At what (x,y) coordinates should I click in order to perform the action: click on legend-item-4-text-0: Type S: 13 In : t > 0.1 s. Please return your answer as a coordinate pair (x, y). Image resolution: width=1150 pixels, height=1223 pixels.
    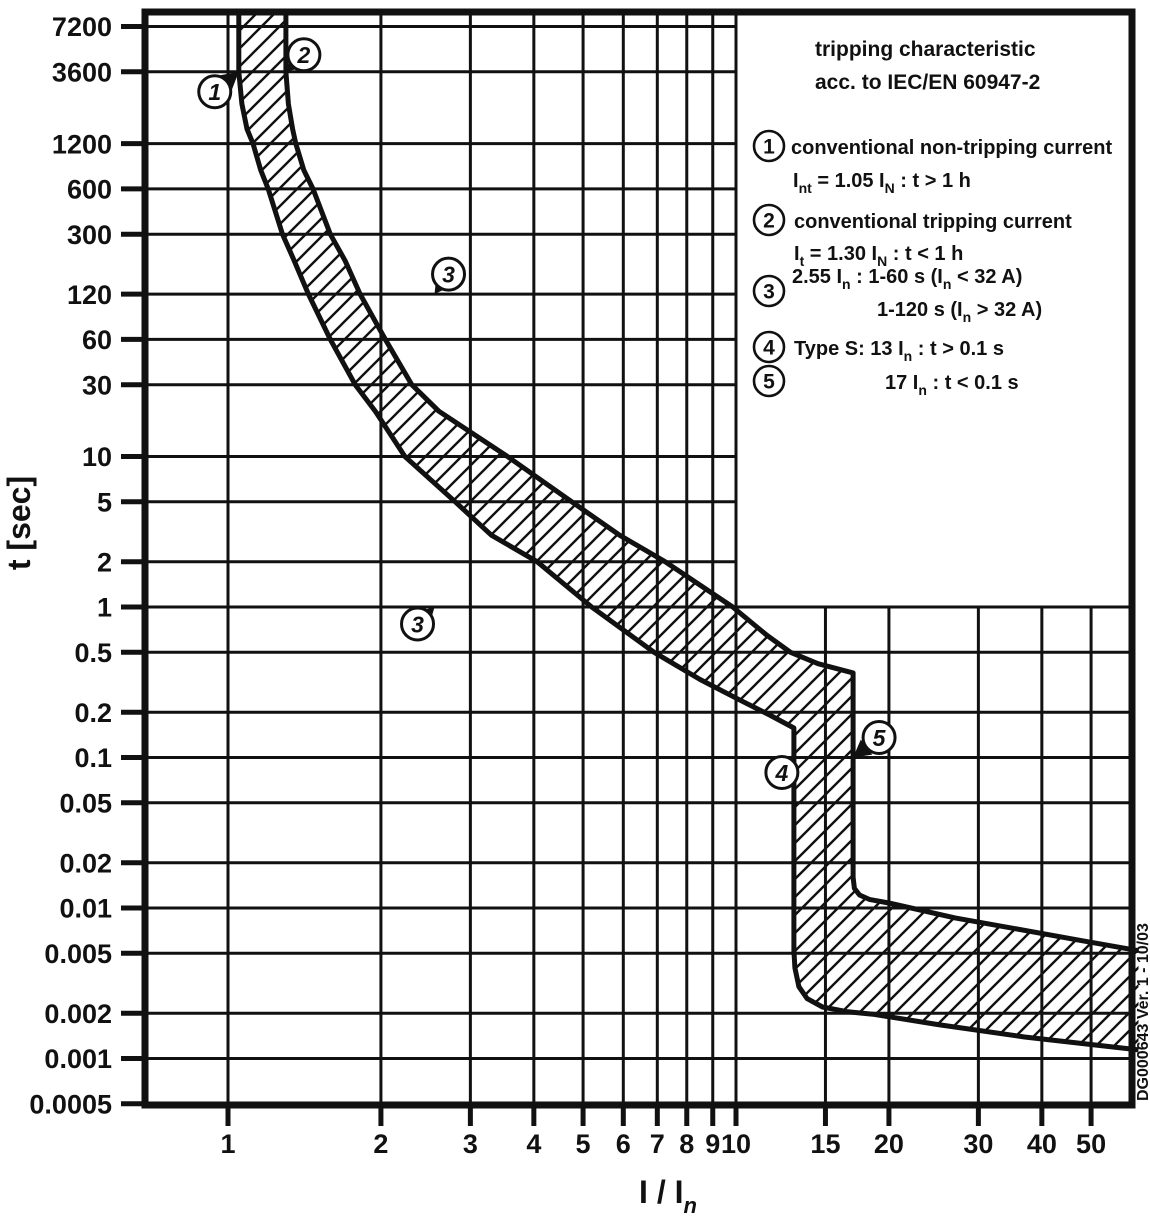
    Looking at the image, I should click on (899, 351).